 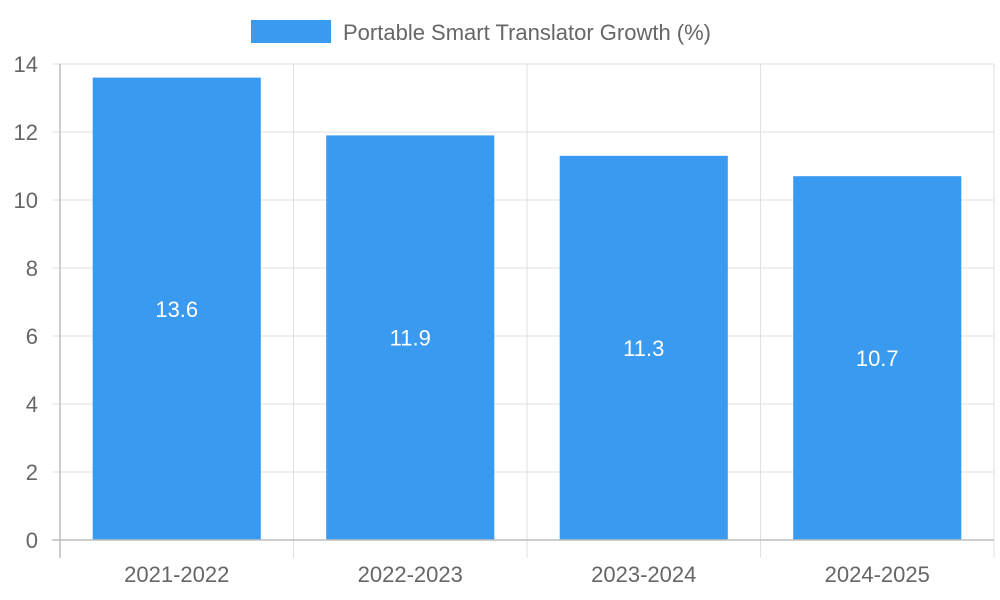 I want to click on x-tick-label: 2022-2023, so click(x=410, y=574).